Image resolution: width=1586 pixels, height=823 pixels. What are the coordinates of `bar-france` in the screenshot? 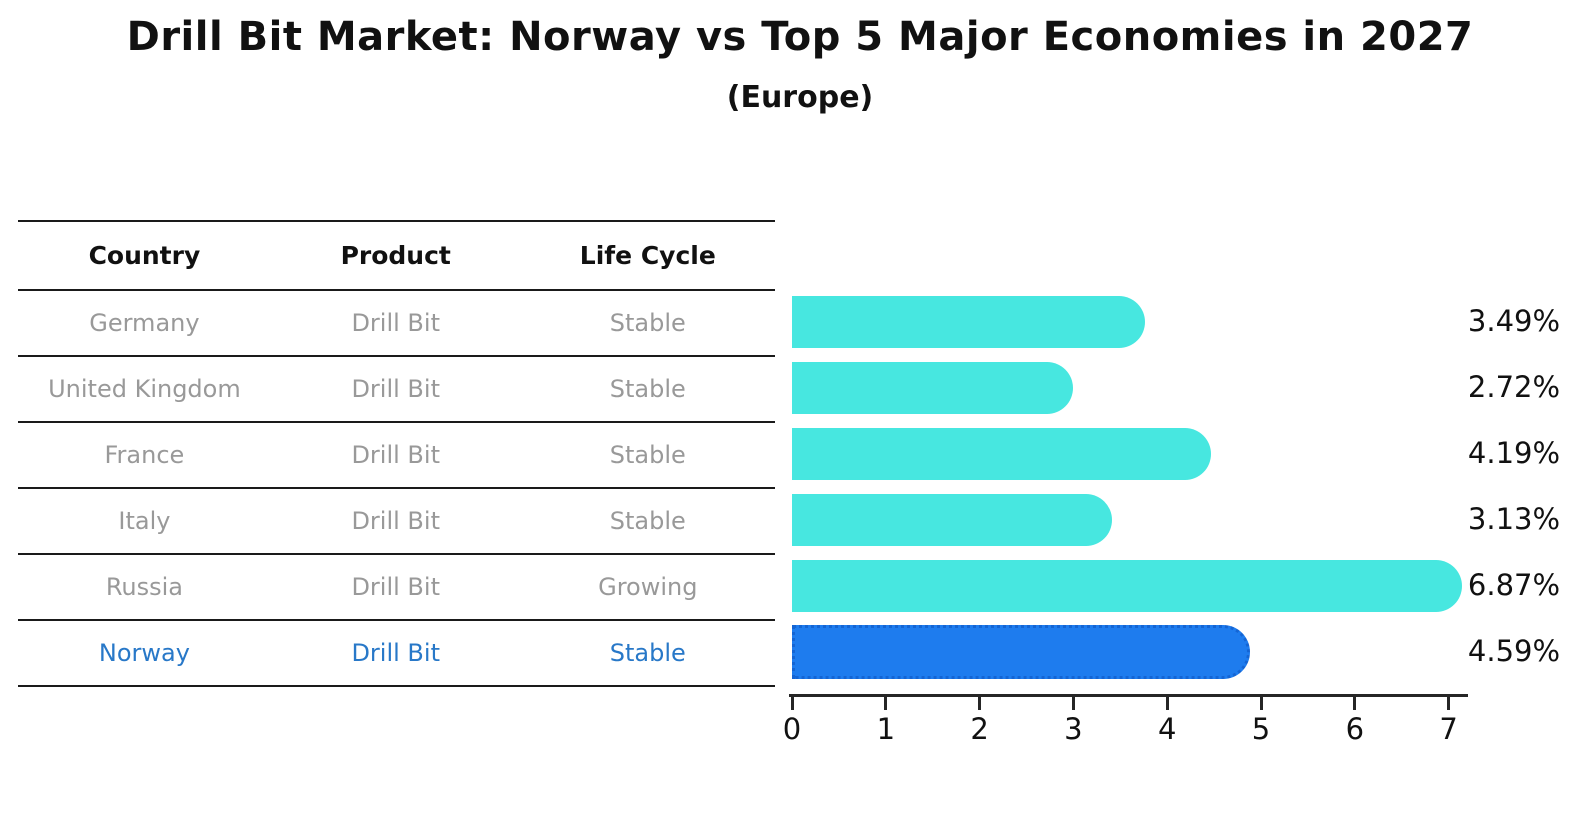 It's located at (1001, 454).